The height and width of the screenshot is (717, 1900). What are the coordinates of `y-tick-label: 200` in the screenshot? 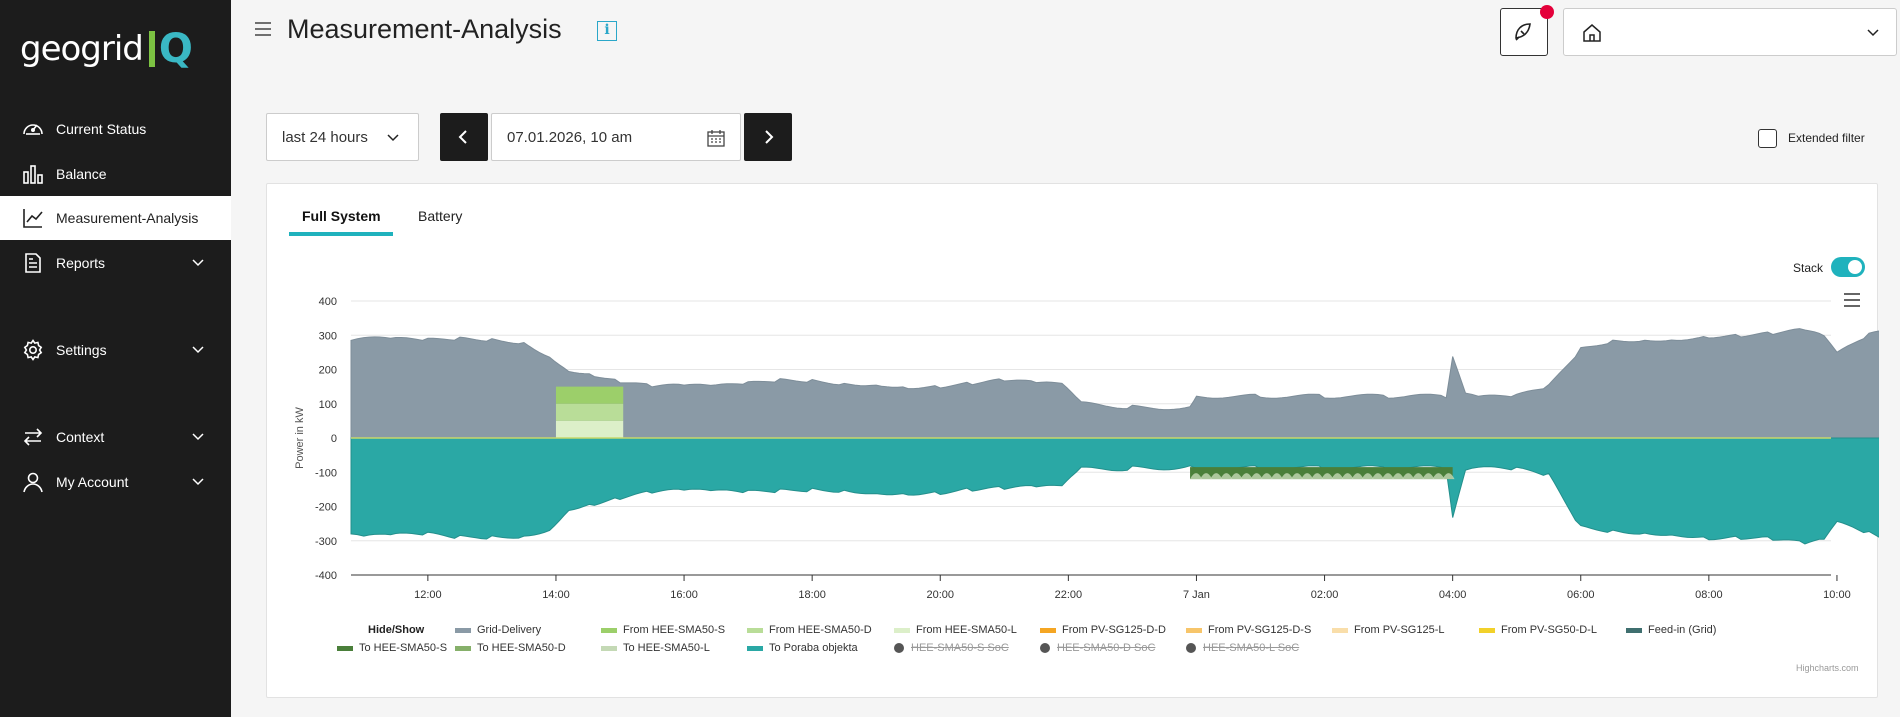 It's located at (328, 371).